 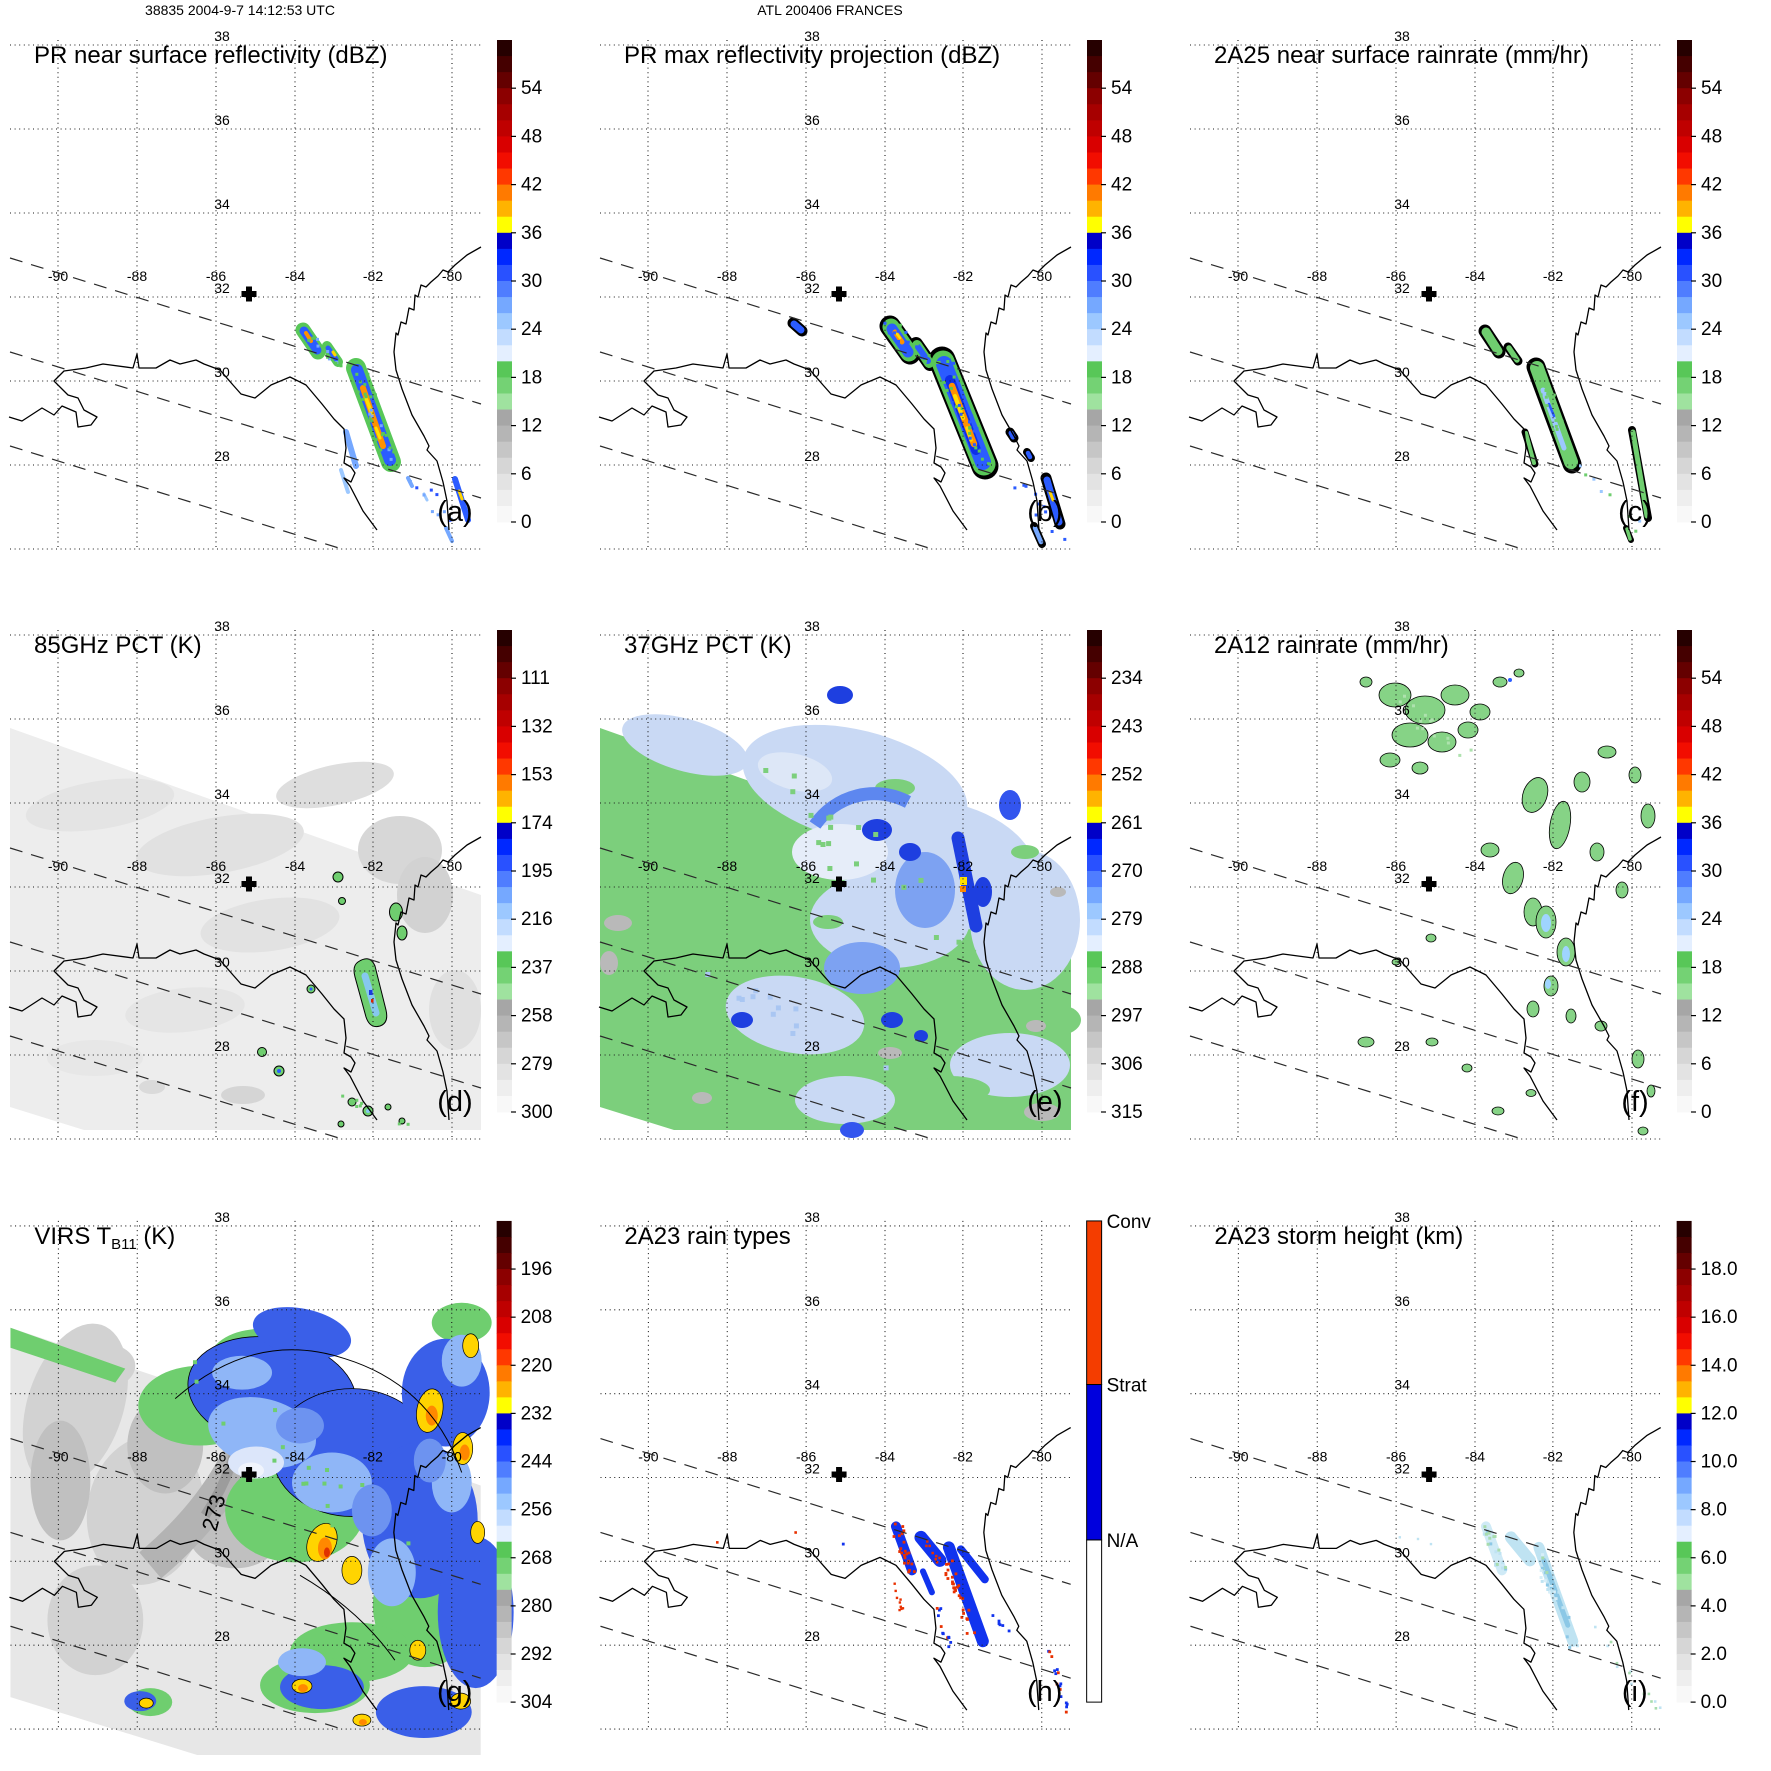 I want to click on colorbar-tick-label: 2.0, so click(x=1714, y=1654).